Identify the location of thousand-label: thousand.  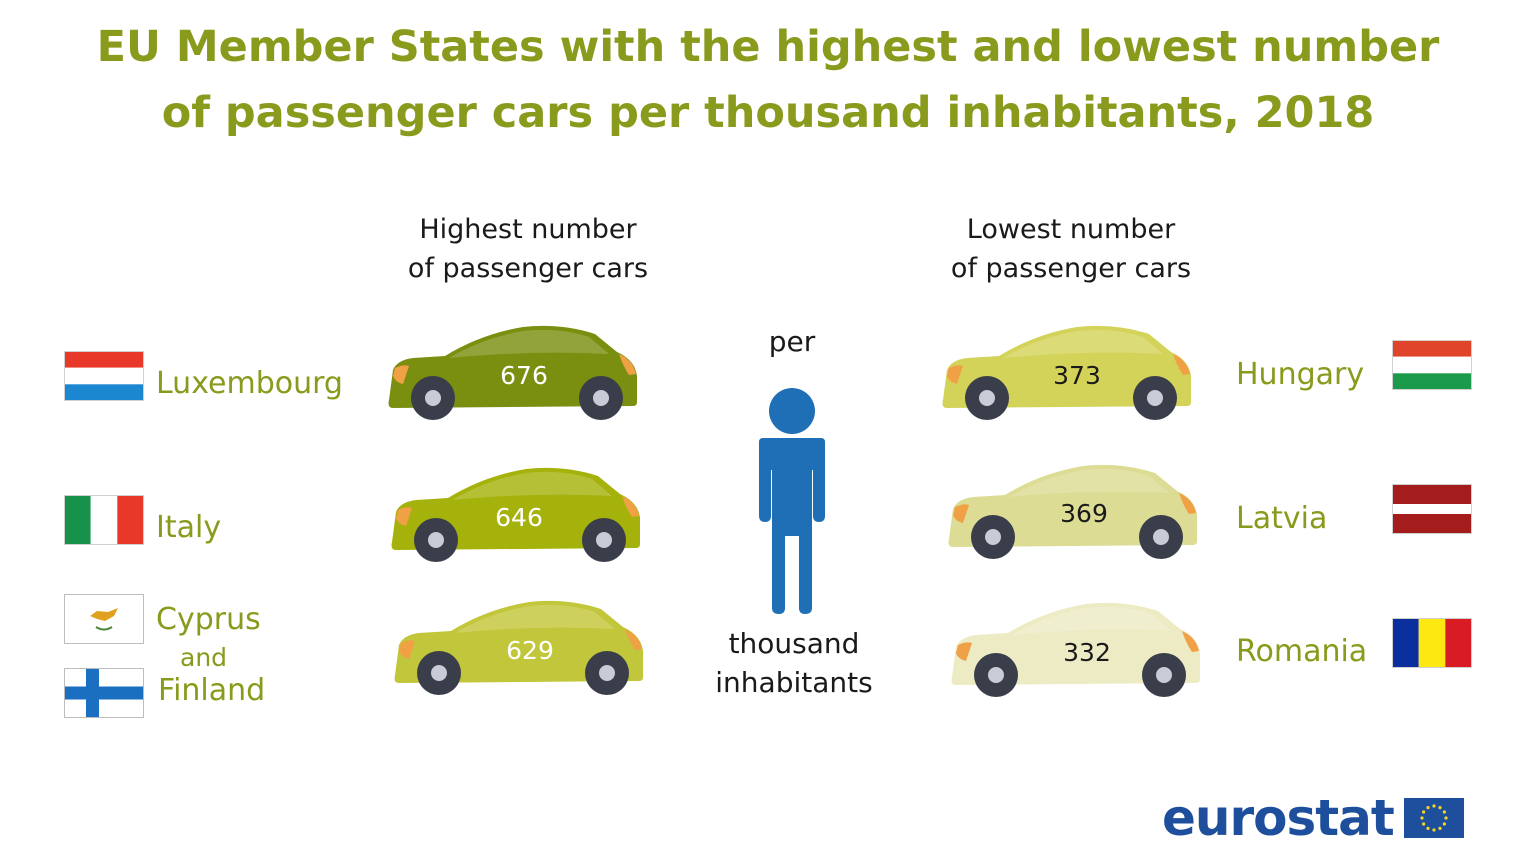
(794, 643).